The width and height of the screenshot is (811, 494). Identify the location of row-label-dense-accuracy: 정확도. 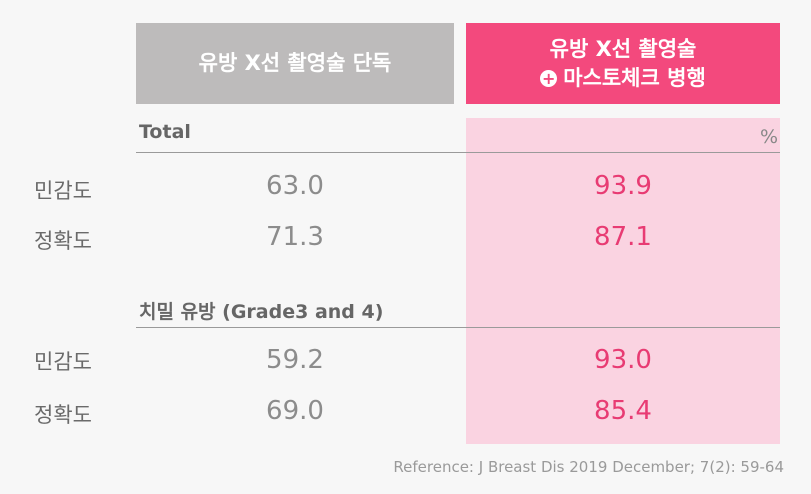
(63, 415).